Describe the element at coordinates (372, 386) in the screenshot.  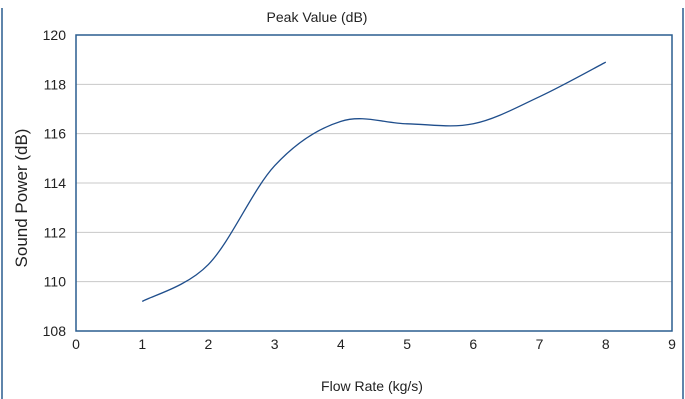
I see `x-axis-label: Flow Rate (kg/s)` at that location.